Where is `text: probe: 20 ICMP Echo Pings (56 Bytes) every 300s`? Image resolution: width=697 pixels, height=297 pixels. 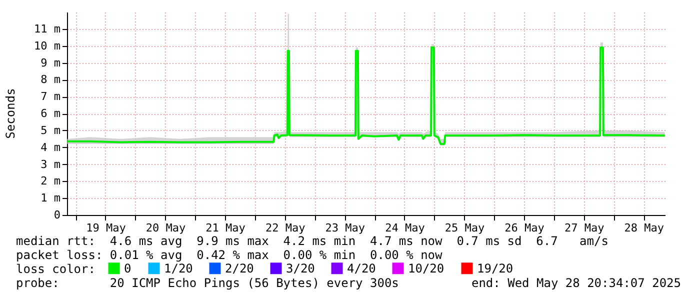 text: probe: 20 ICMP Echo Pings (56 Bytes) every 300s is located at coordinates (207, 283).